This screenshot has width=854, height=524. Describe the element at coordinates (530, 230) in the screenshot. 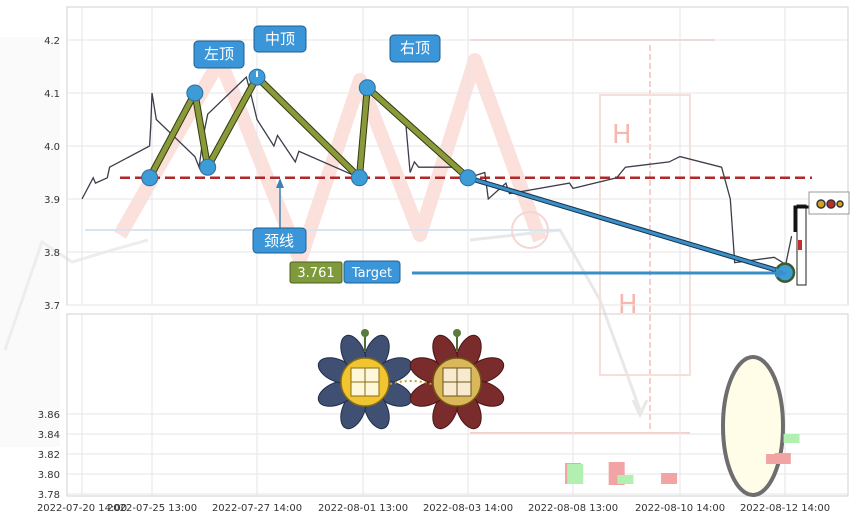

I see `ghost-circle` at that location.